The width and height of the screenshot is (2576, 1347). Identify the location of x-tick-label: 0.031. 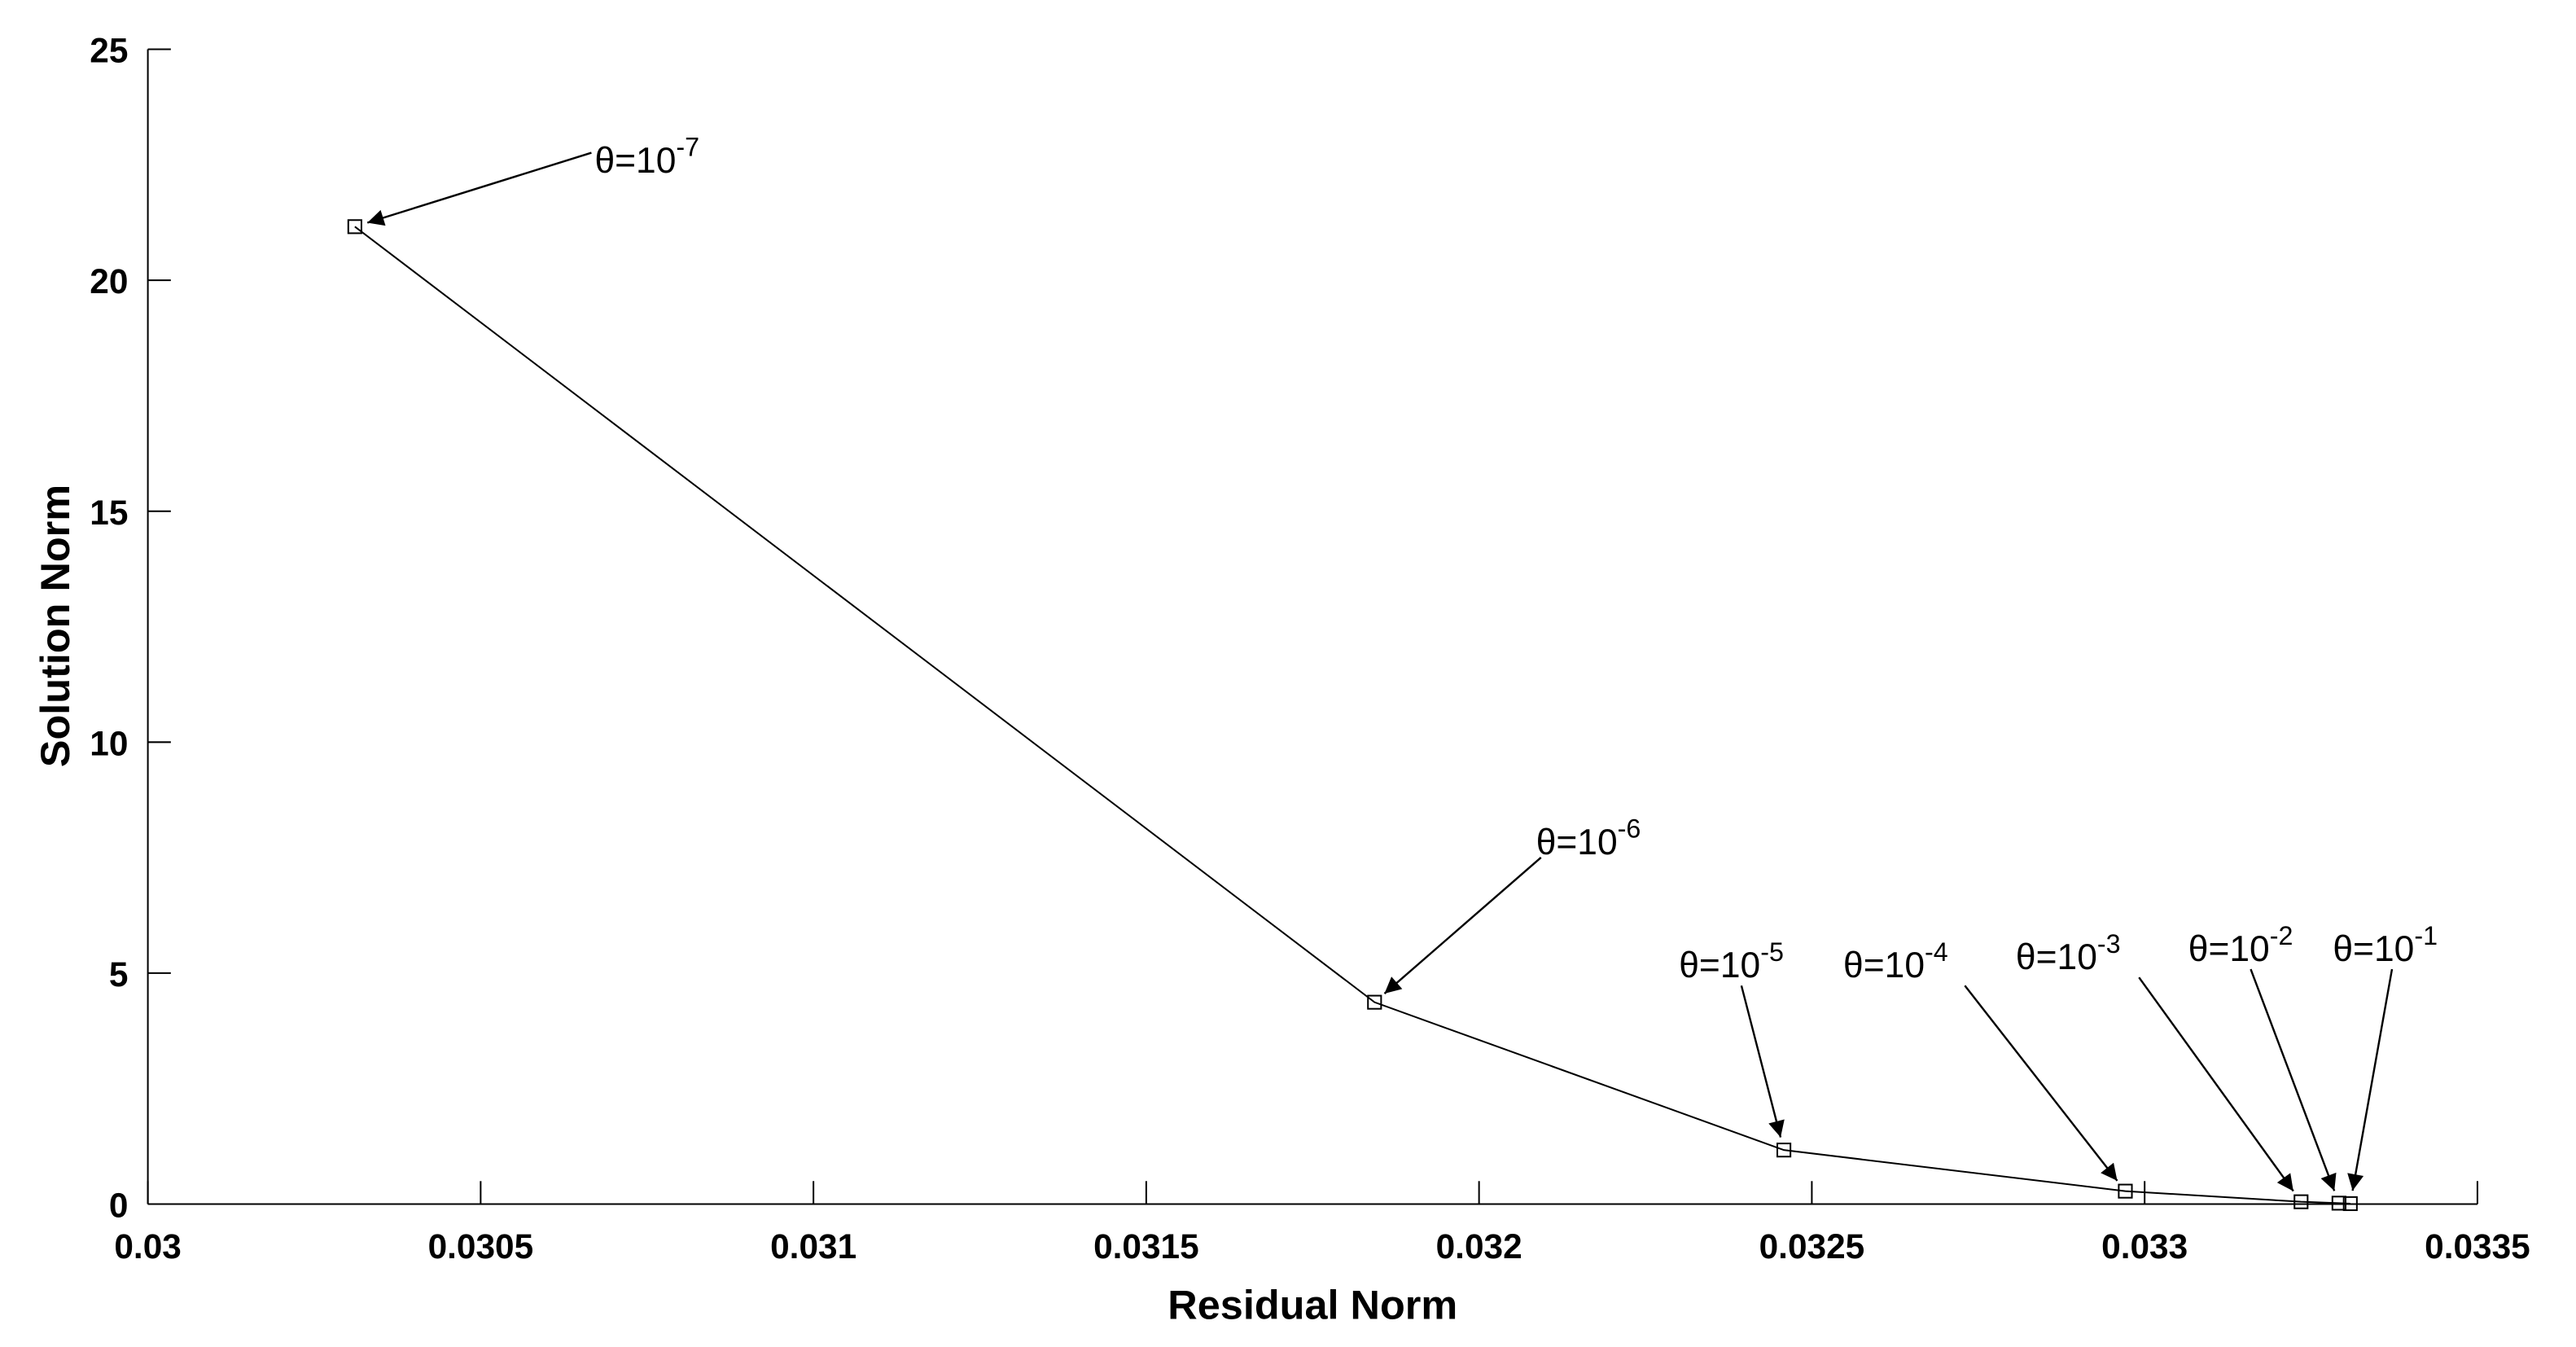
(813, 1246).